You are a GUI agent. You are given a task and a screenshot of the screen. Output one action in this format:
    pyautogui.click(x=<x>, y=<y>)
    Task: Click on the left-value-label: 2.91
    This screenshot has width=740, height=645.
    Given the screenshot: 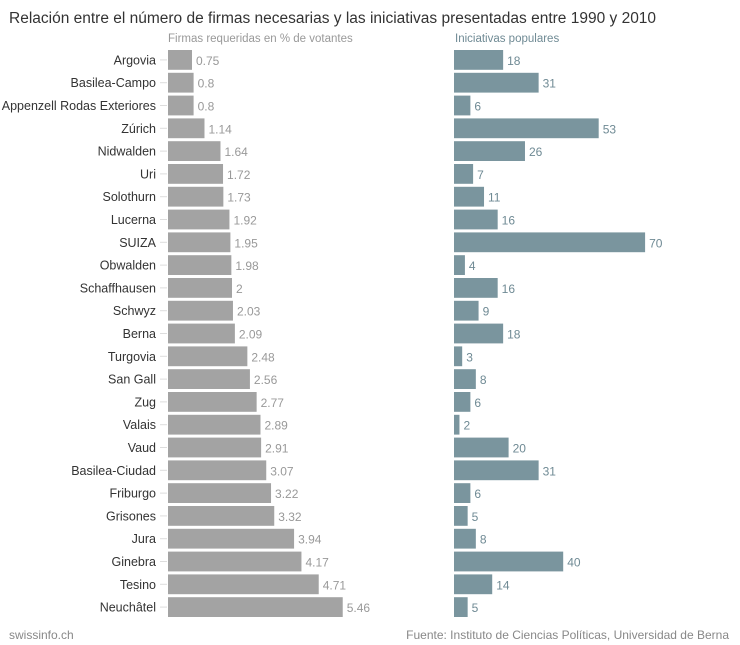 What is the action you would take?
    pyautogui.click(x=277, y=449)
    